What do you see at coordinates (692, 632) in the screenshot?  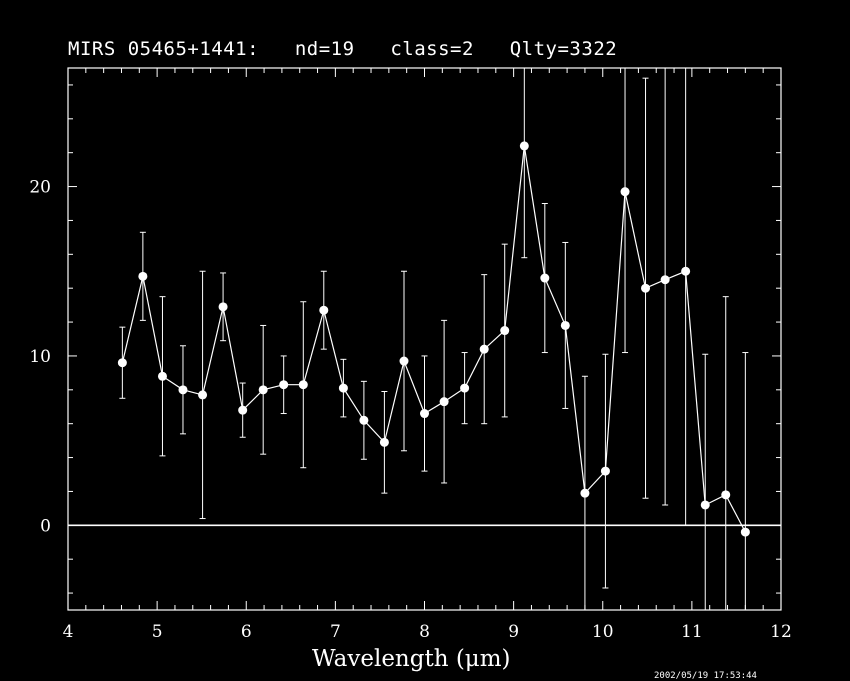 I see `x-tick-label: 11` at bounding box center [692, 632].